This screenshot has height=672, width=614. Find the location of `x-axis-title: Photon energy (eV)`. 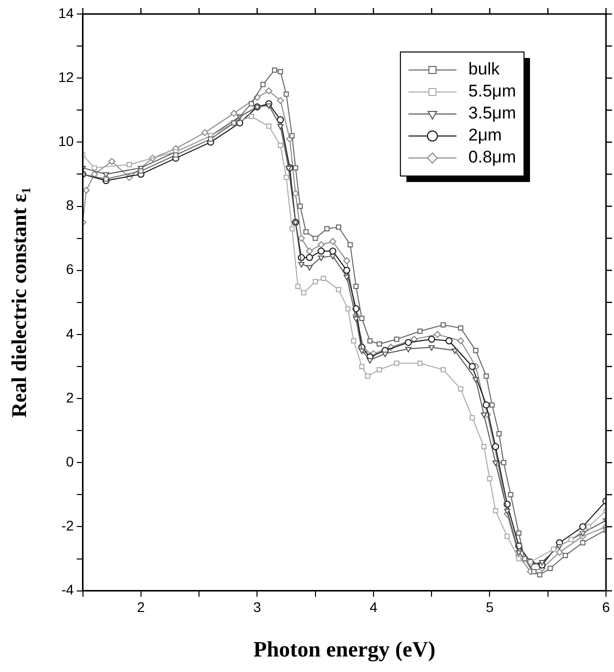

x-axis-title: Photon energy (eV) is located at coordinates (344, 649).